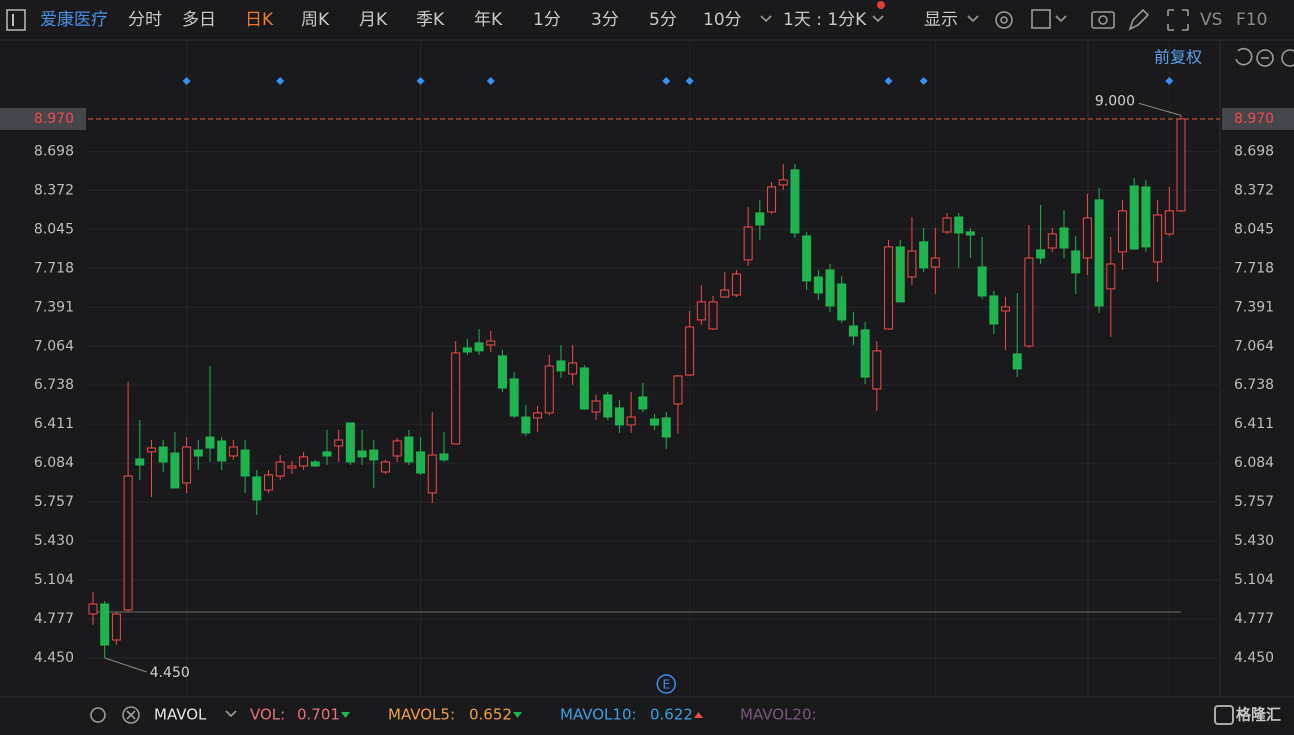 The height and width of the screenshot is (735, 1294). What do you see at coordinates (1254, 541) in the screenshot?
I see `y-tick-label-right: 5.430` at bounding box center [1254, 541].